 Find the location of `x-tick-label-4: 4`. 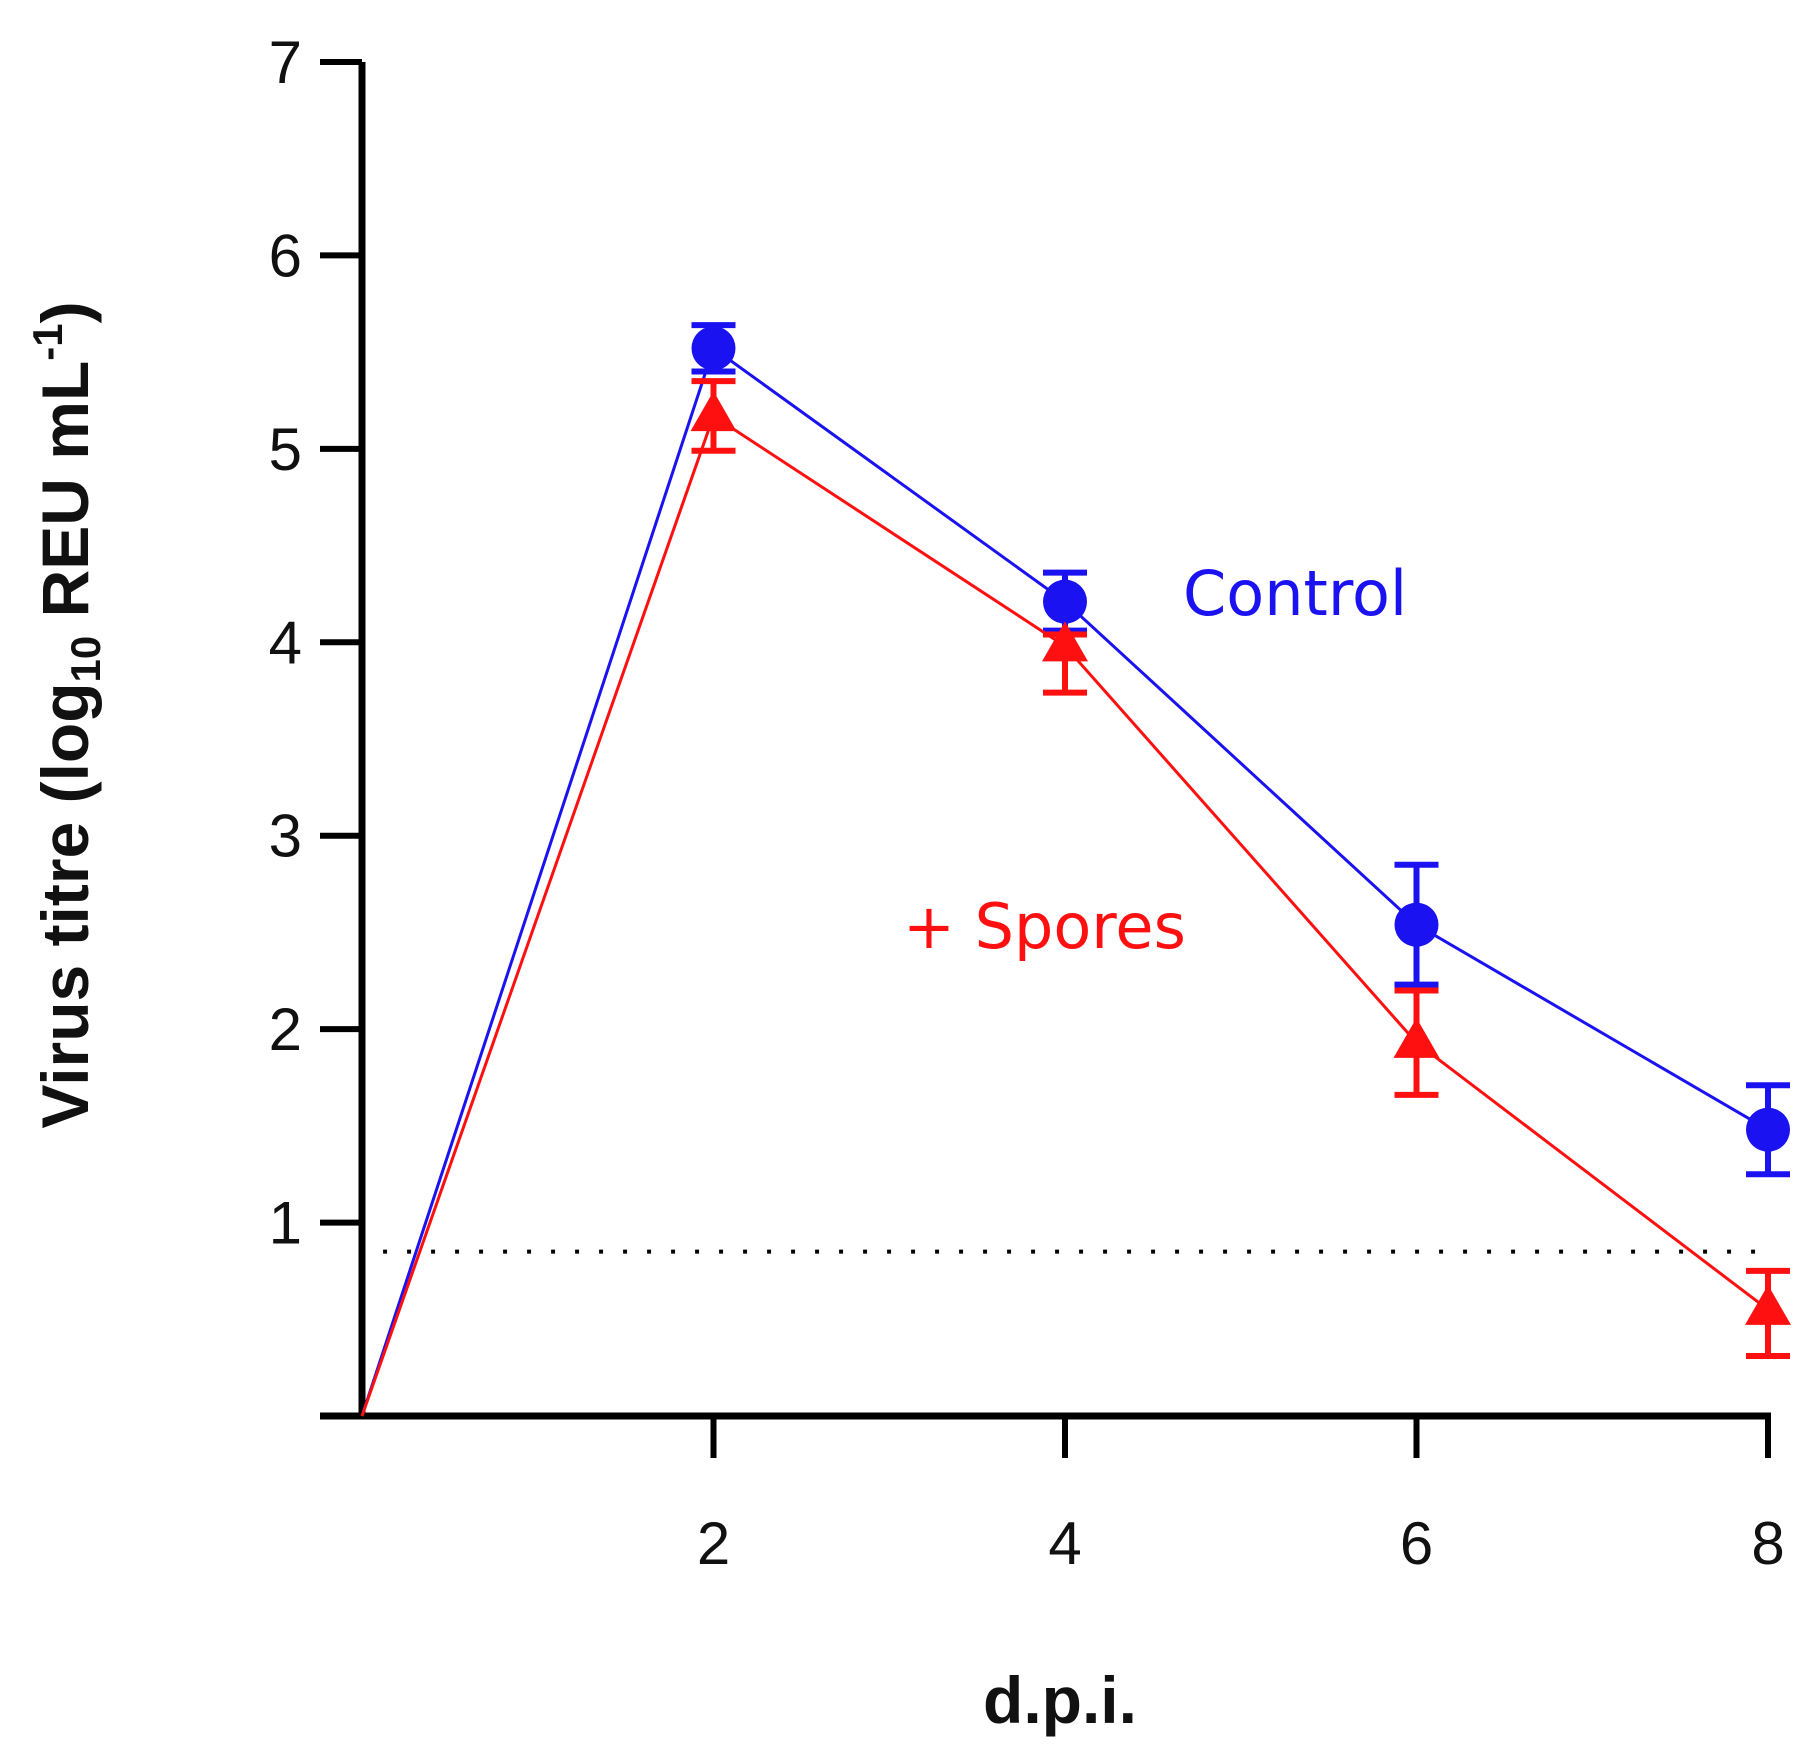

x-tick-label-4: 4 is located at coordinates (1064, 1543).